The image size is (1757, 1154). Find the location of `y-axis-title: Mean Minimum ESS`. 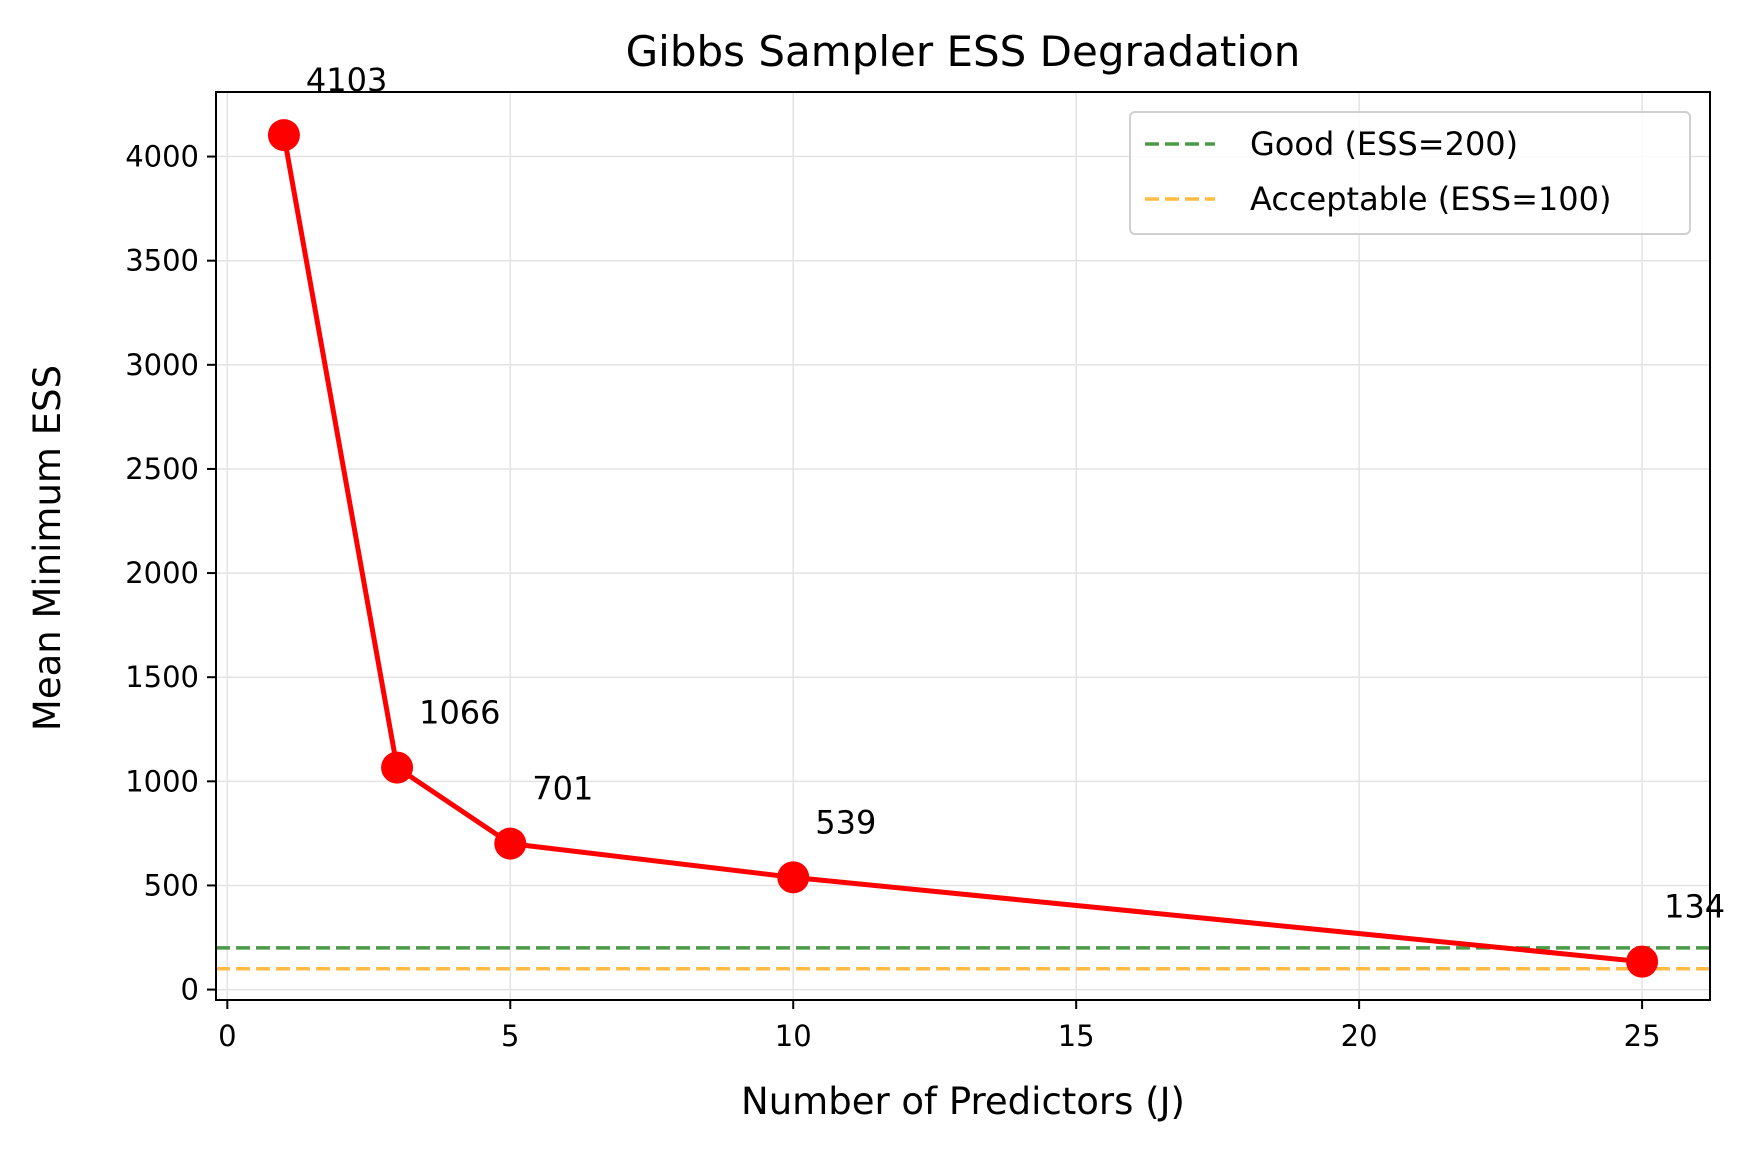

y-axis-title: Mean Minimum ESS is located at coordinates (47, 548).